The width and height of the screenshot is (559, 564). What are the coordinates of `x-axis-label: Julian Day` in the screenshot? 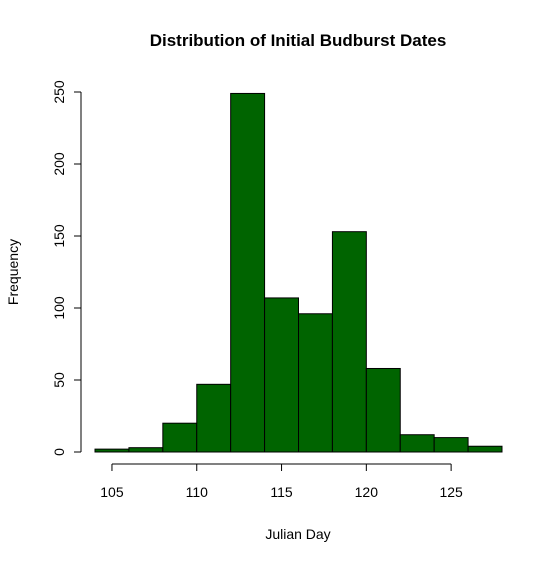 It's located at (297, 534).